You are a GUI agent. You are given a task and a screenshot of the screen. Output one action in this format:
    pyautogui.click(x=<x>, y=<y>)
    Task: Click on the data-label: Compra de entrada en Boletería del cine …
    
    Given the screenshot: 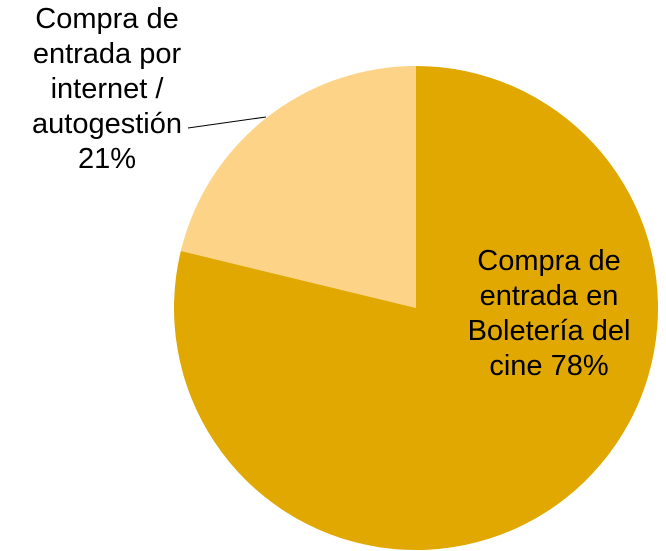 What is the action you would take?
    pyautogui.click(x=549, y=314)
    